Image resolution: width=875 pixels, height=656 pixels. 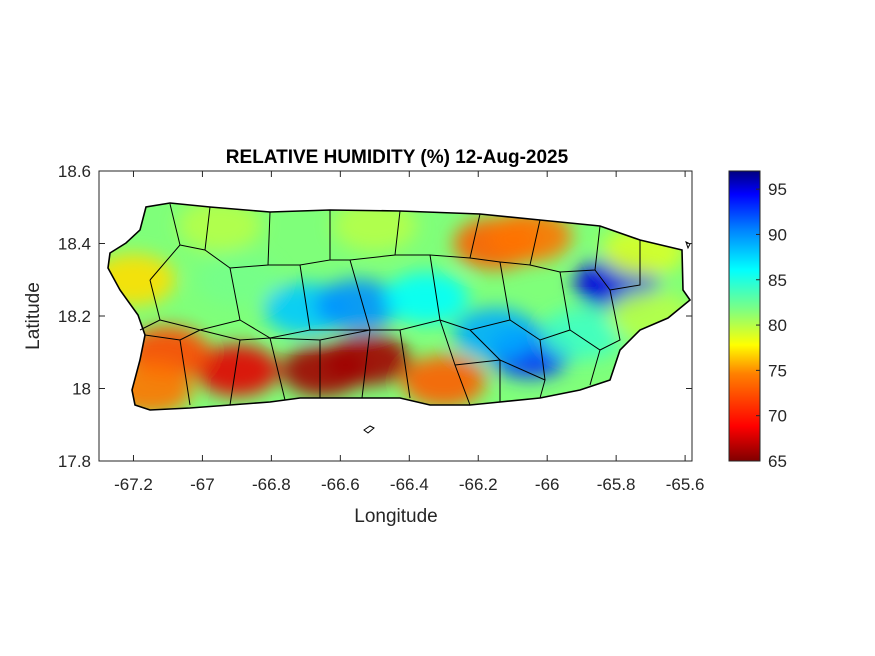 What do you see at coordinates (133, 484) in the screenshot?
I see `x-tick-label: -67.2` at bounding box center [133, 484].